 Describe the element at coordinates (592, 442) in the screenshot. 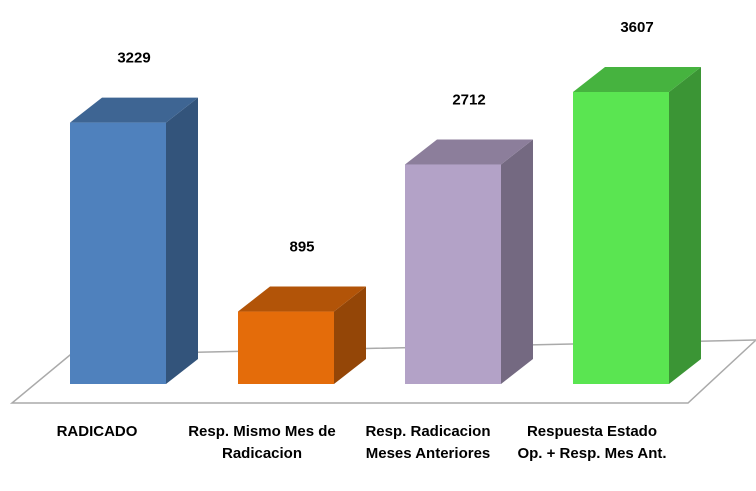

I see `x-tick-label: Respuesta Estado Op. + Resp. Mes Ant.` at that location.